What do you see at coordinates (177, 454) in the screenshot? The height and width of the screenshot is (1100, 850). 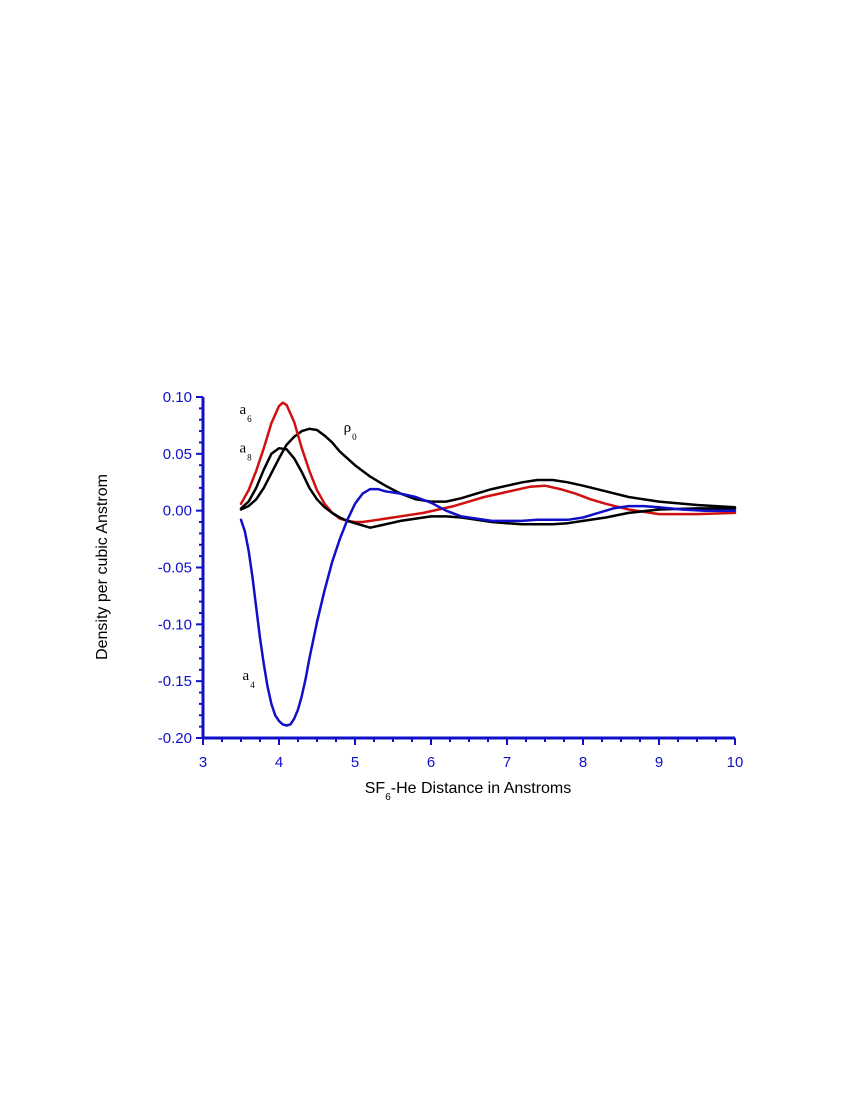 I see `y-tick-label: 0.05` at bounding box center [177, 454].